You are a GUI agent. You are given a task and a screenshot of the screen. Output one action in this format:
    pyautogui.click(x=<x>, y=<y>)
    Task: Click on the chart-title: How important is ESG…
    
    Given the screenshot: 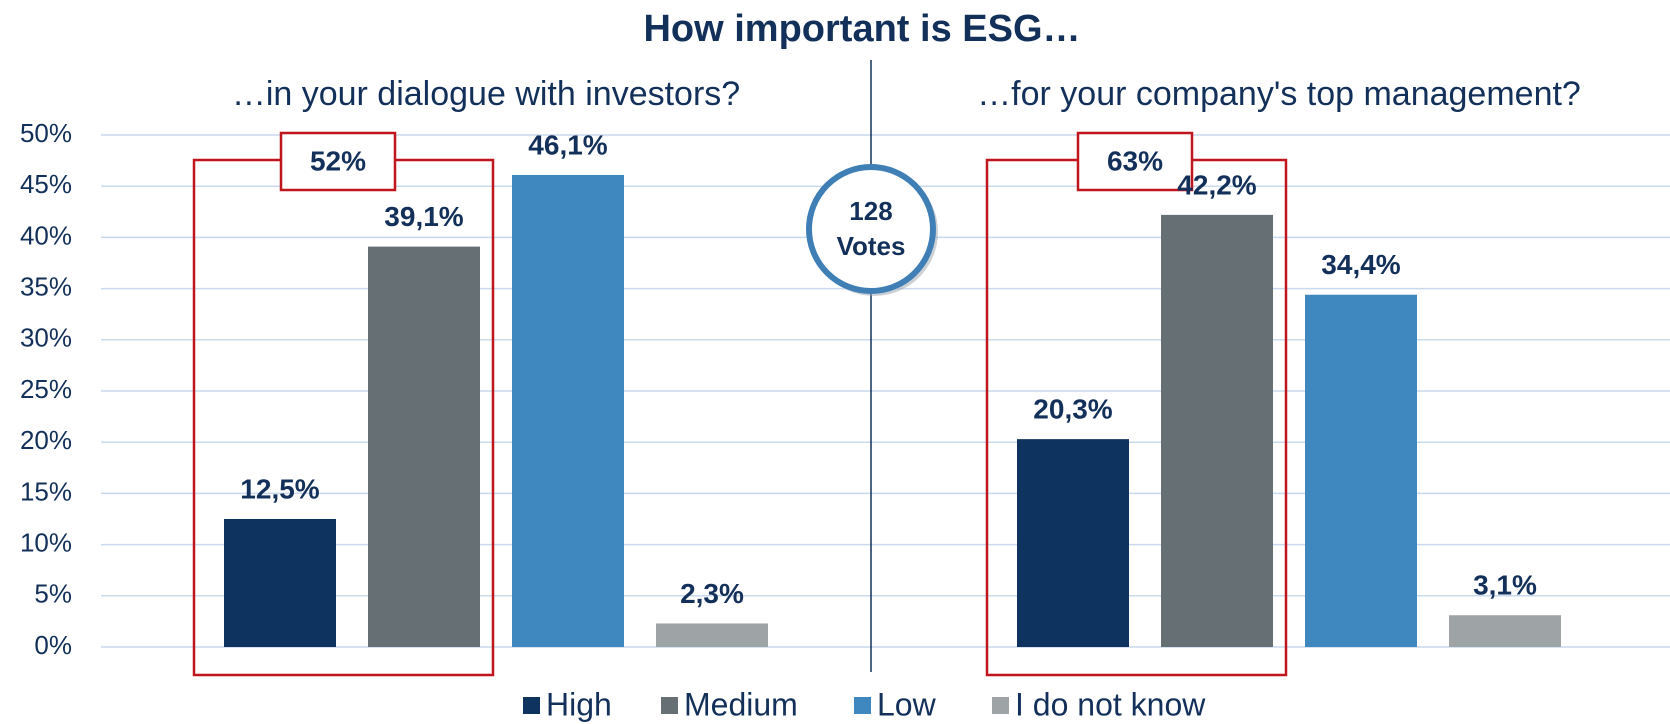 What is the action you would take?
    pyautogui.click(x=861, y=29)
    